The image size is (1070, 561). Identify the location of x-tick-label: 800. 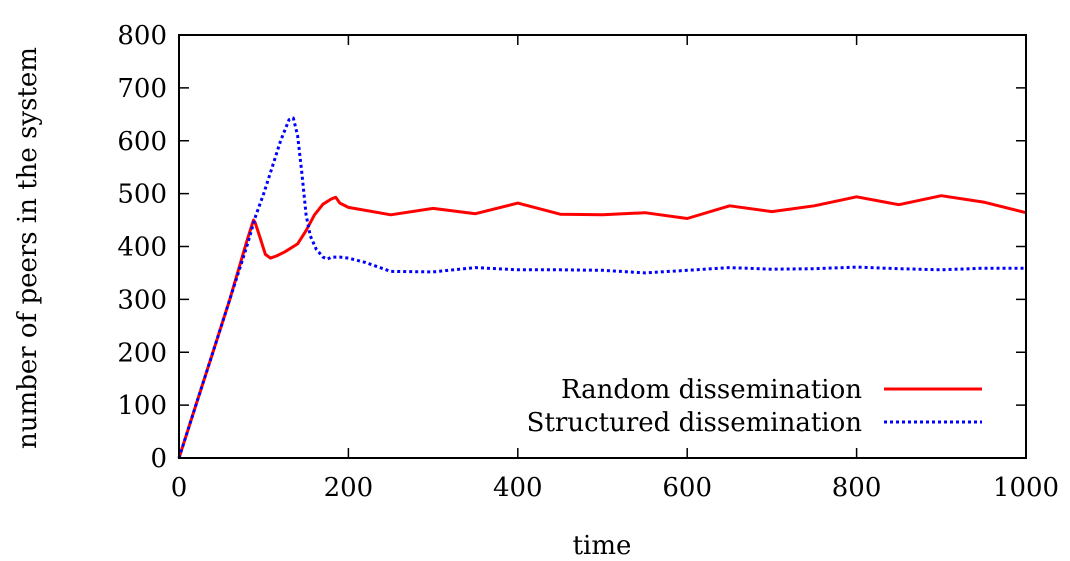
(857, 488).